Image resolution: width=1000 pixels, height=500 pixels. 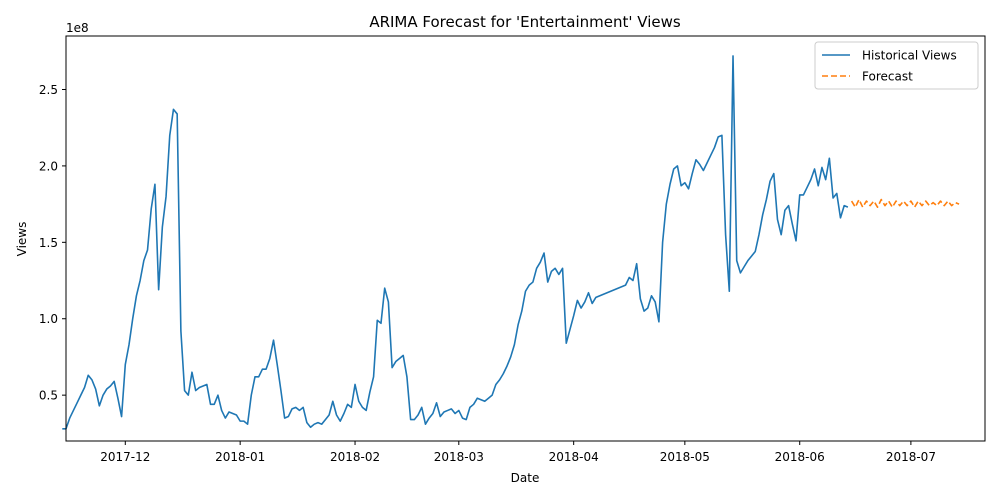 What do you see at coordinates (48, 90) in the screenshot?
I see `y-tick-label: 2.5` at bounding box center [48, 90].